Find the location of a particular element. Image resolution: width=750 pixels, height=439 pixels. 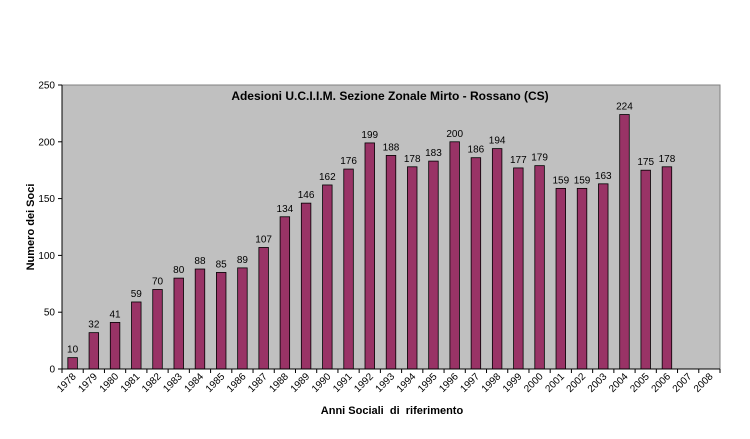

x-tick-label: 2005 is located at coordinates (640, 383).